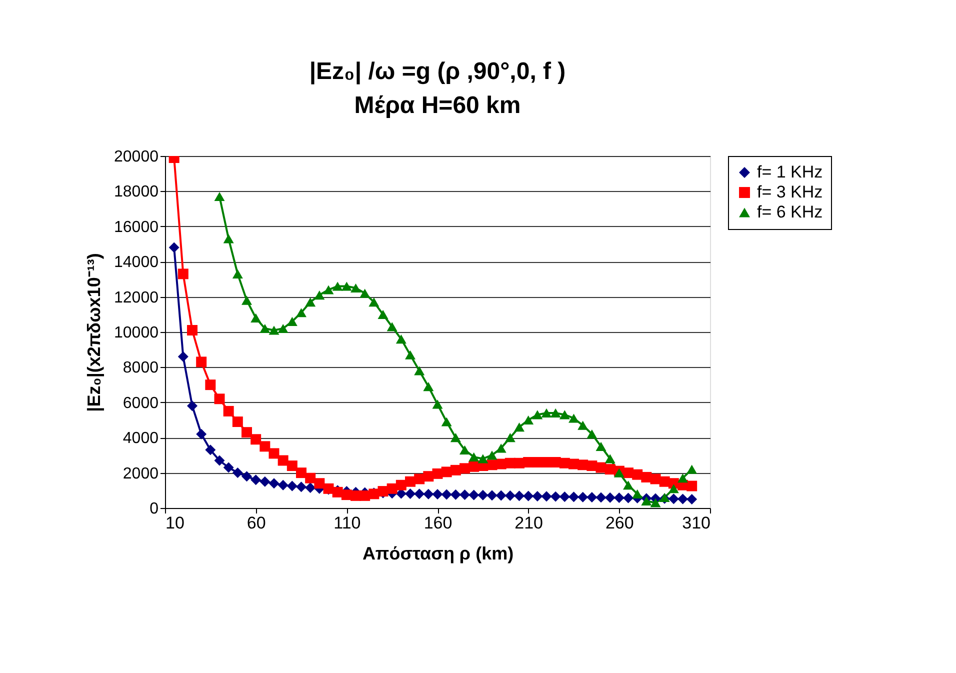 This screenshot has width=956, height=673. I want to click on x-axis-title: Απόσταση ρ (km), so click(438, 554).